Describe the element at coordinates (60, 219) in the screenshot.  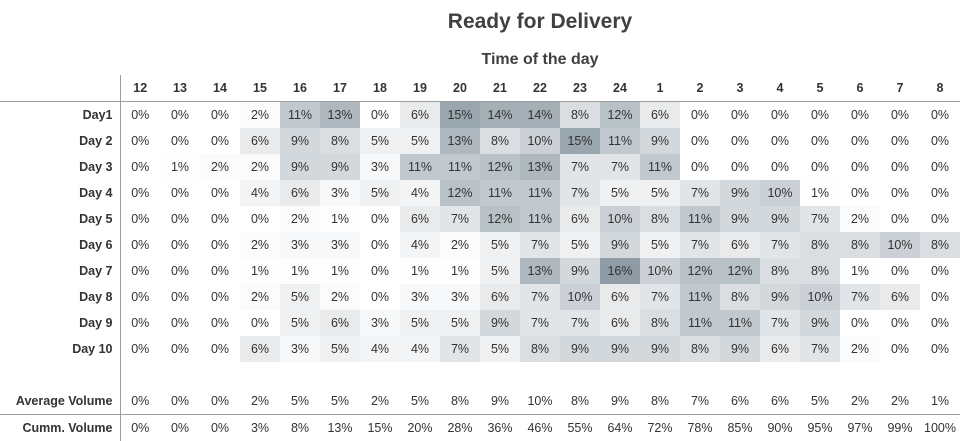
I see `day-label: Day 5` at that location.